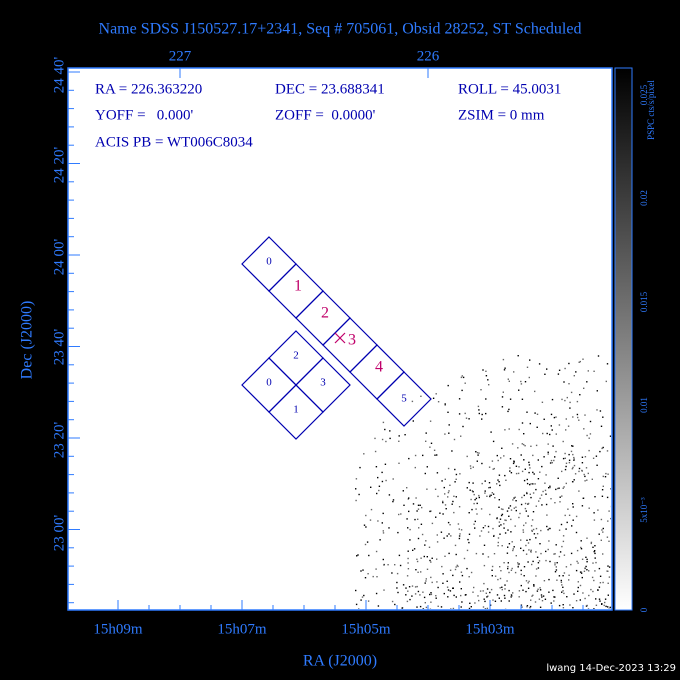  I want to click on info-roll: ROLL = 45.0031, so click(509, 89).